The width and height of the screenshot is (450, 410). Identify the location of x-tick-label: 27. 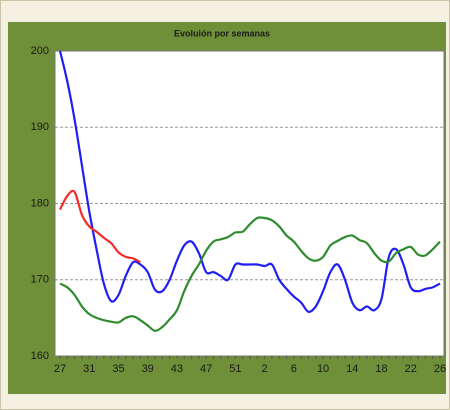
(60, 369).